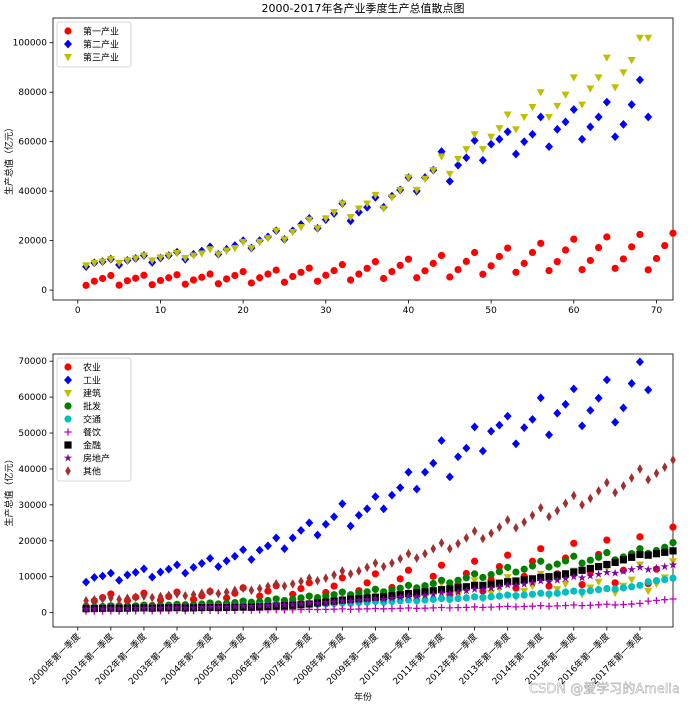 The height and width of the screenshot is (706, 691). I want to click on legend-marker, so click(68, 419).